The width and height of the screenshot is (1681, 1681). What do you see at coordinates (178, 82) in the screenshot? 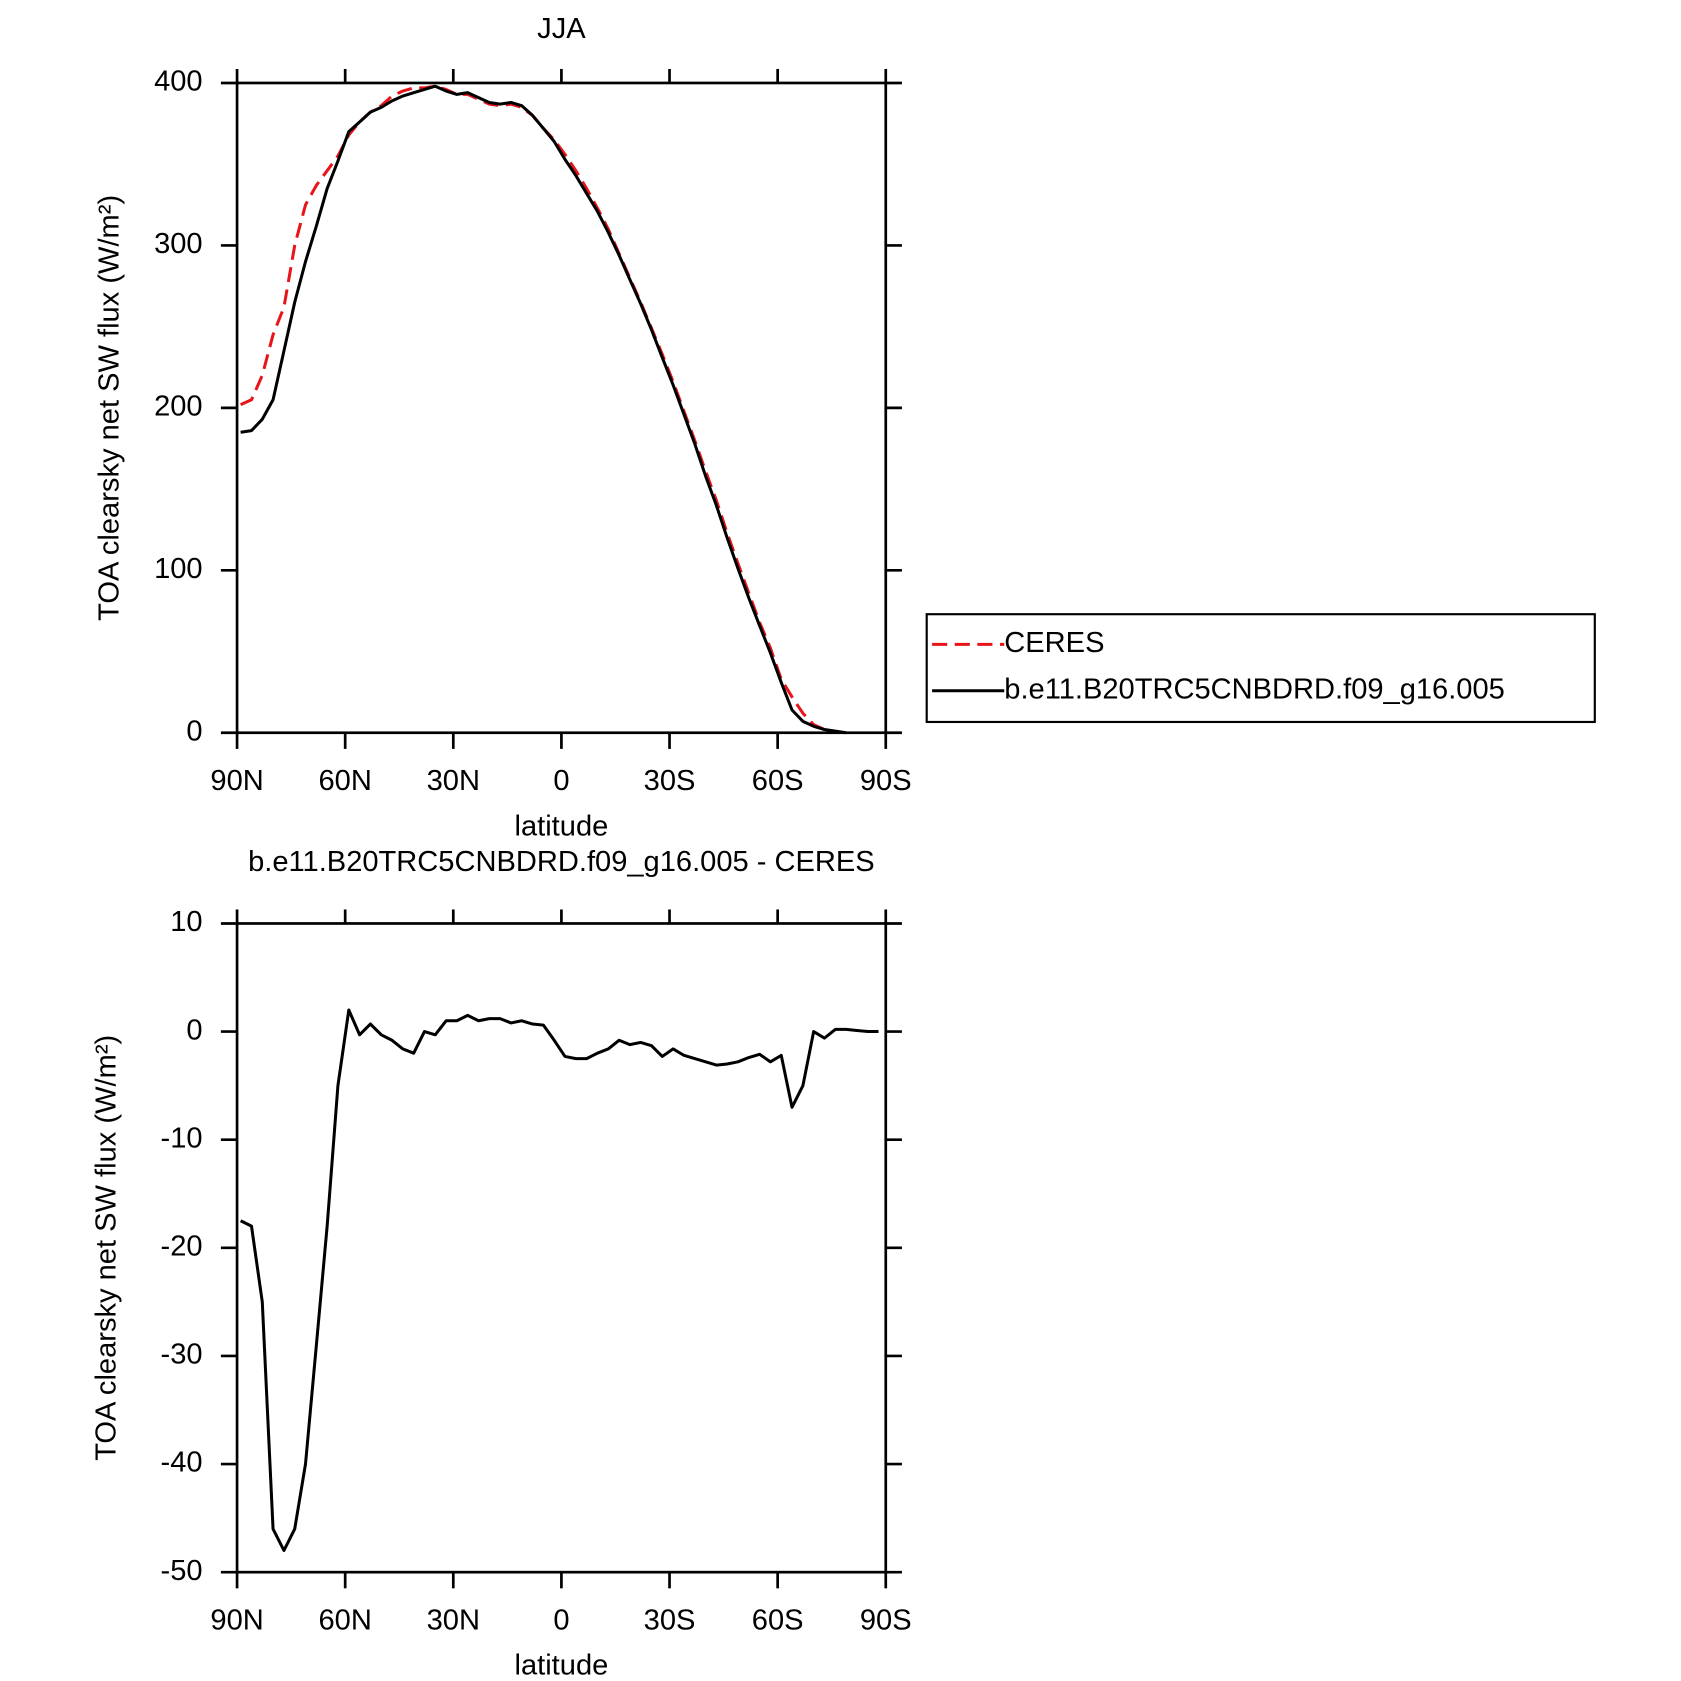
I see `y-tick-label: 400` at bounding box center [178, 82].